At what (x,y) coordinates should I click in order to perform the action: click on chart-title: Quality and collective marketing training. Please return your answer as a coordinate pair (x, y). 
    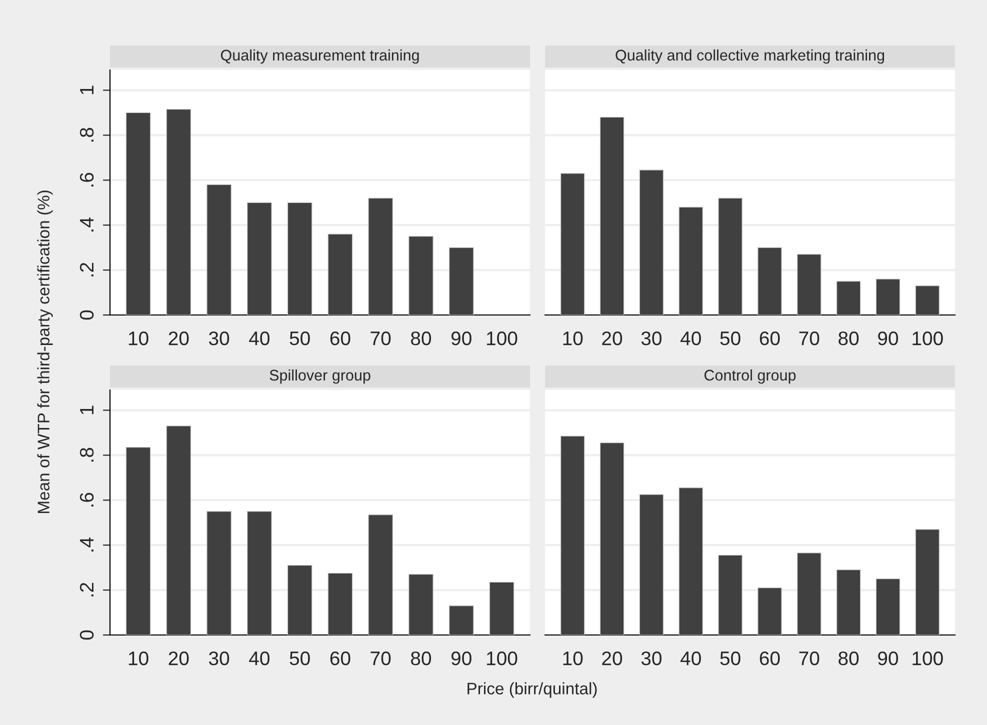
    Looking at the image, I should click on (750, 56).